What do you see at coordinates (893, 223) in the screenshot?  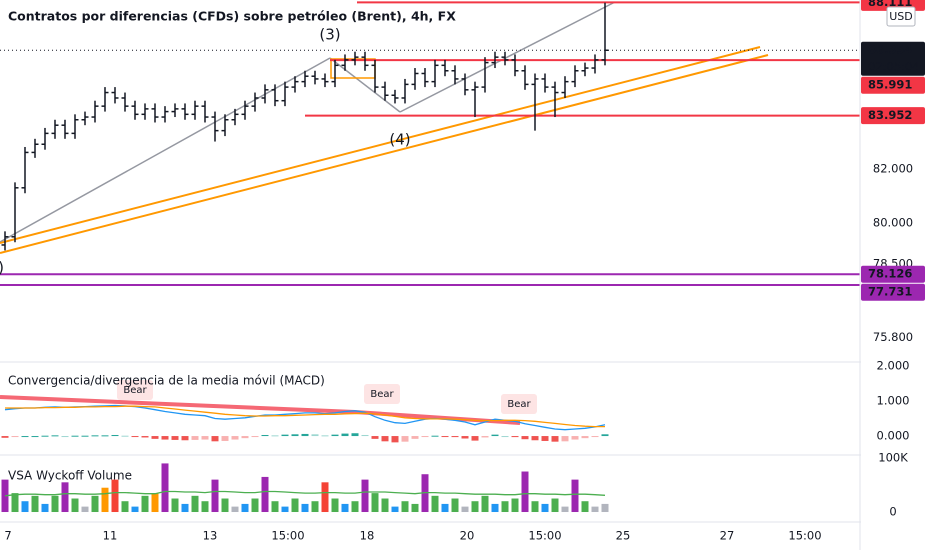 I see `y-tick-label: 80.000` at bounding box center [893, 223].